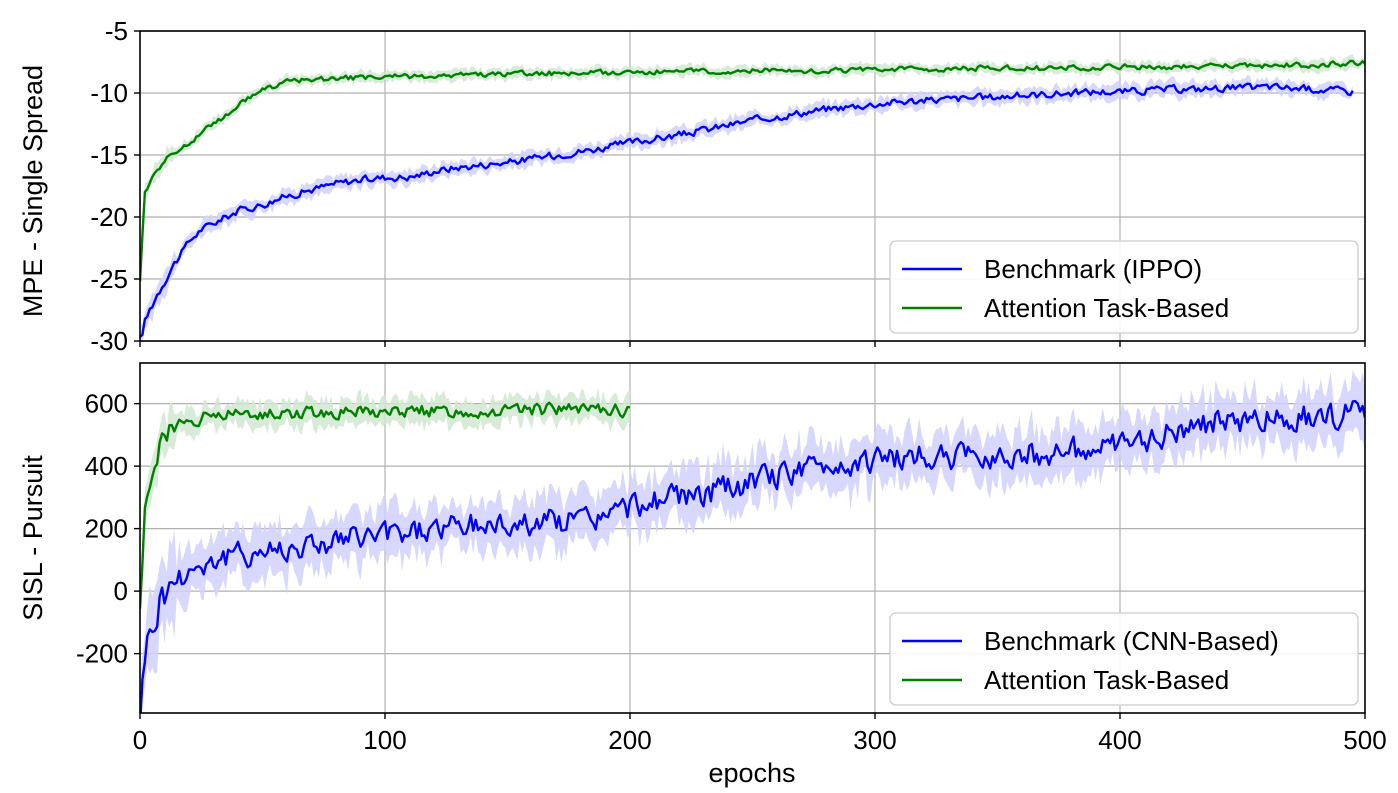 The height and width of the screenshot is (793, 1398). I want to click on y-tick-label: -20, so click(109, 217).